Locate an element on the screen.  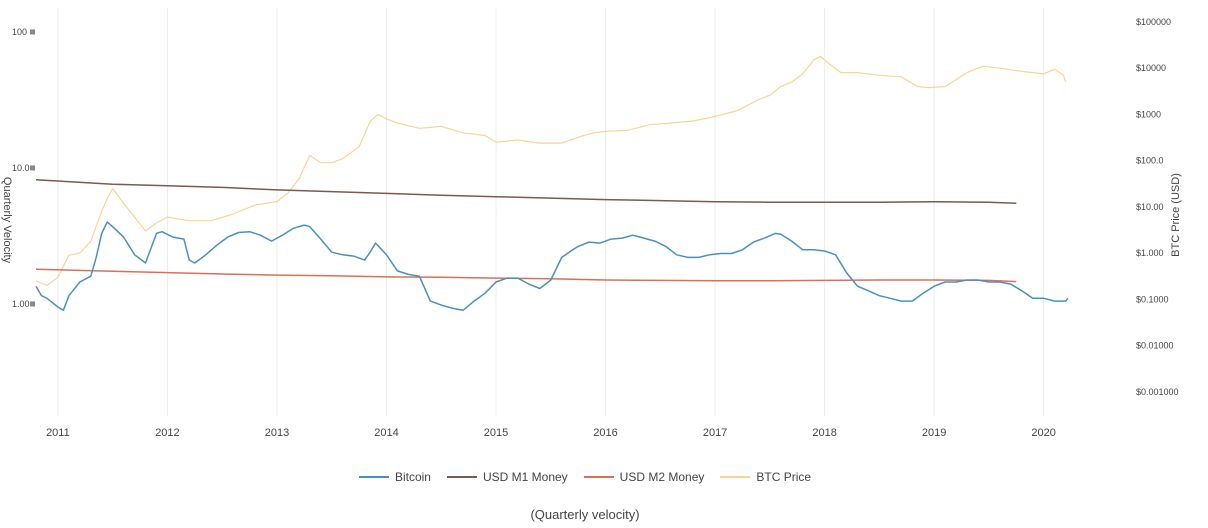
y-right-tick-label: $10000 is located at coordinates (1151, 68).